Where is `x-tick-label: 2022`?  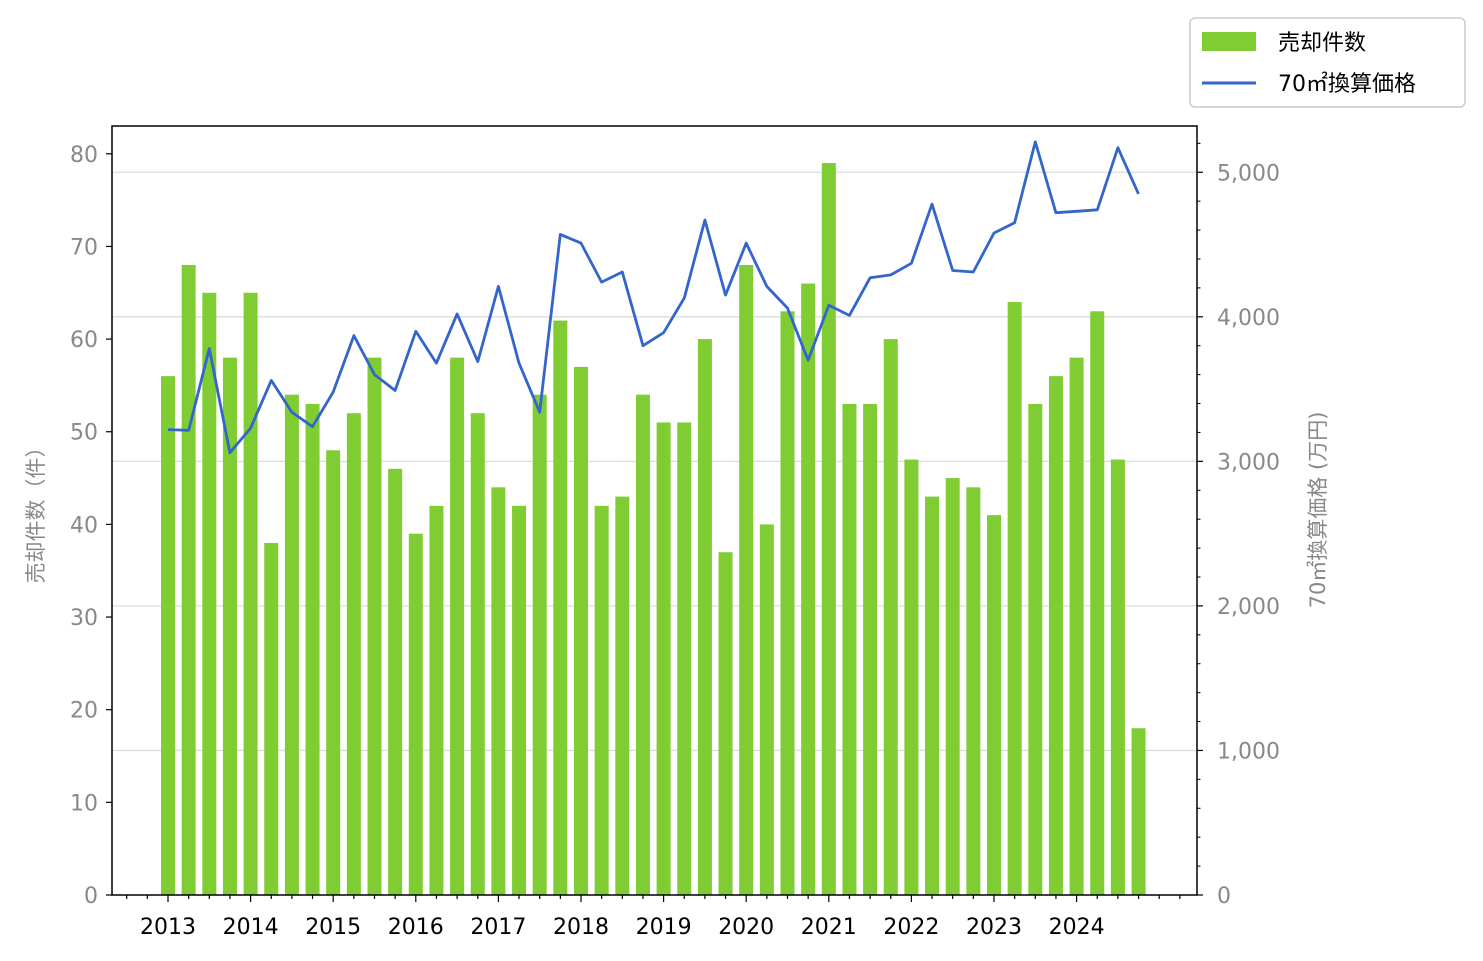 x-tick-label: 2022 is located at coordinates (911, 927).